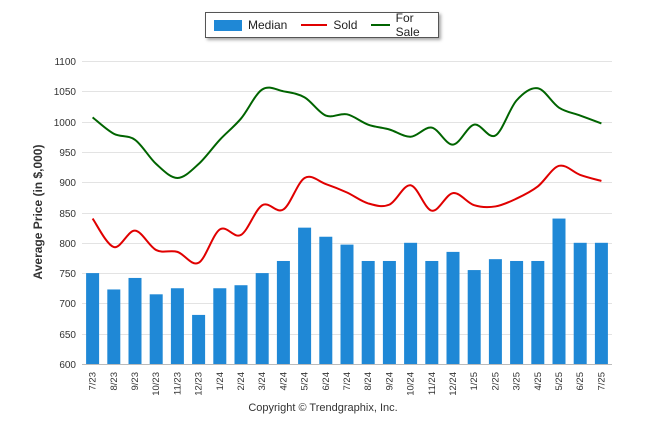 This screenshot has width=646, height=434. Describe the element at coordinates (453, 384) in the screenshot. I see `x-tick-label: 12/24` at that location.